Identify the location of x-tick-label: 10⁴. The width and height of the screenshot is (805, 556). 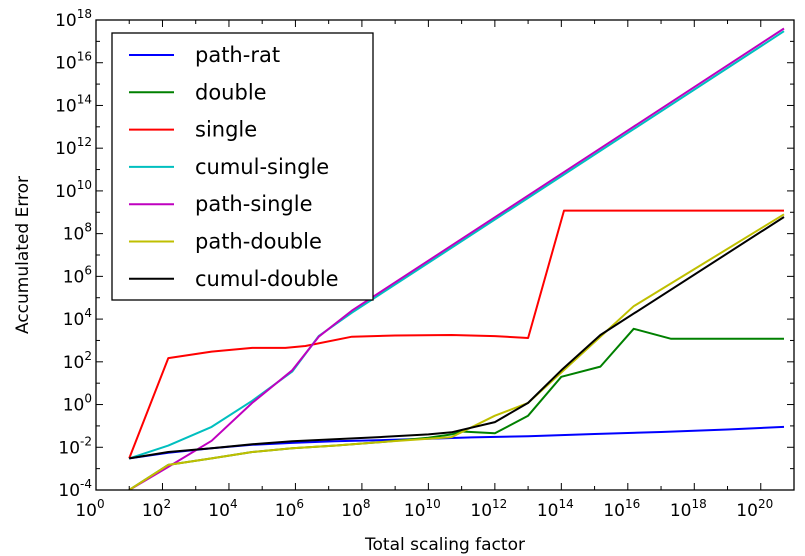
(222, 509).